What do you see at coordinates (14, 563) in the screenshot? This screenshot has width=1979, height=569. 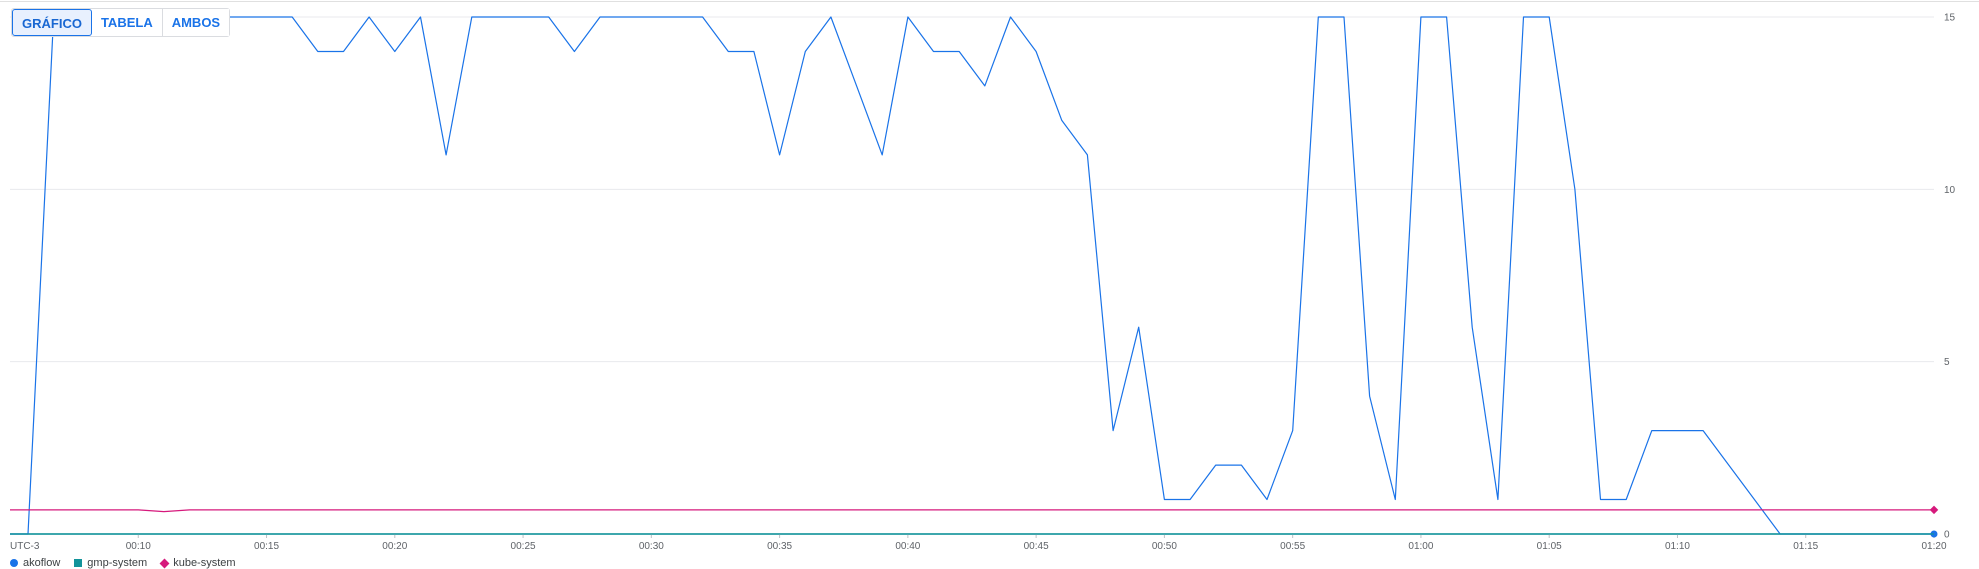 I see `legend-circle-icon` at bounding box center [14, 563].